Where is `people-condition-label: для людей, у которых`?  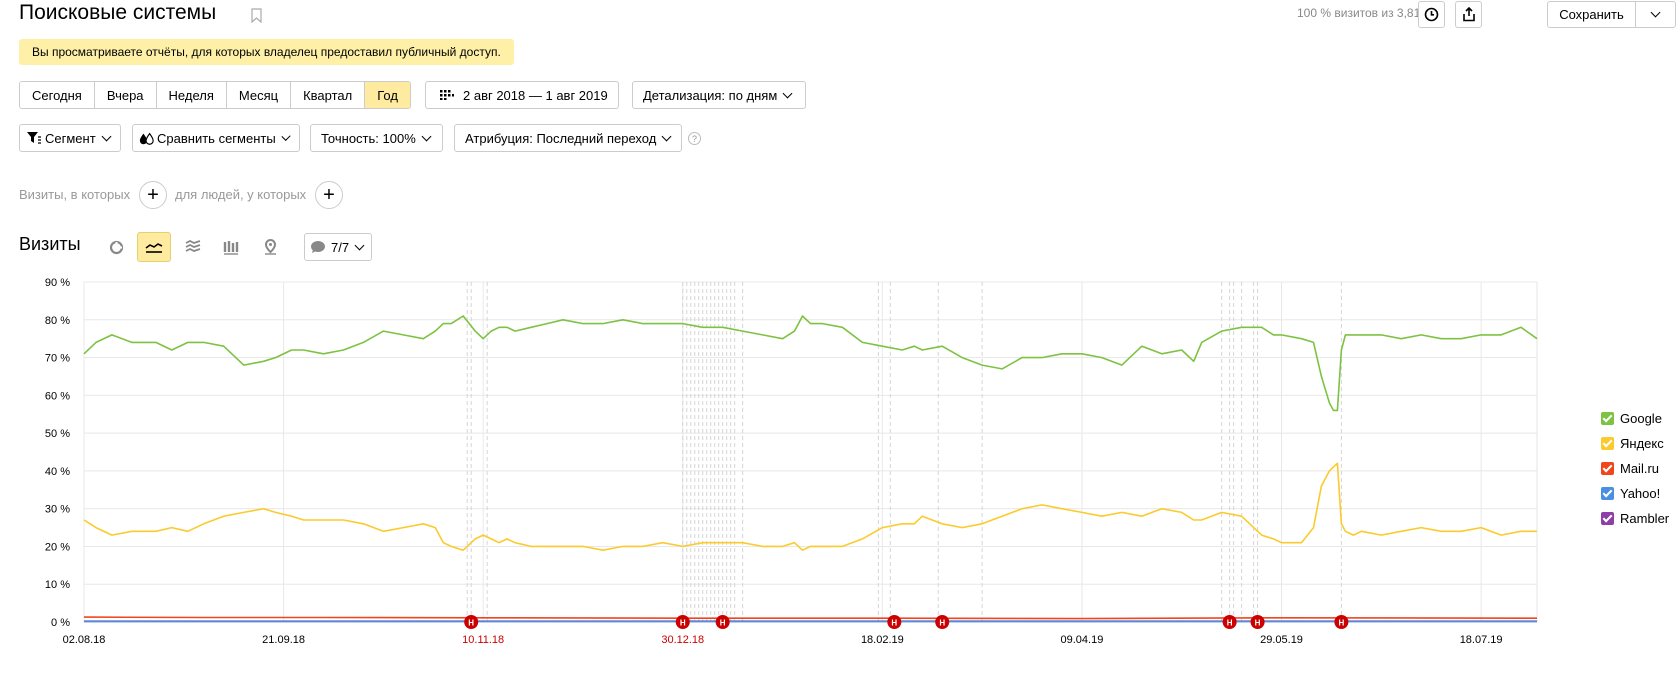
people-condition-label: для людей, у которых is located at coordinates (241, 194).